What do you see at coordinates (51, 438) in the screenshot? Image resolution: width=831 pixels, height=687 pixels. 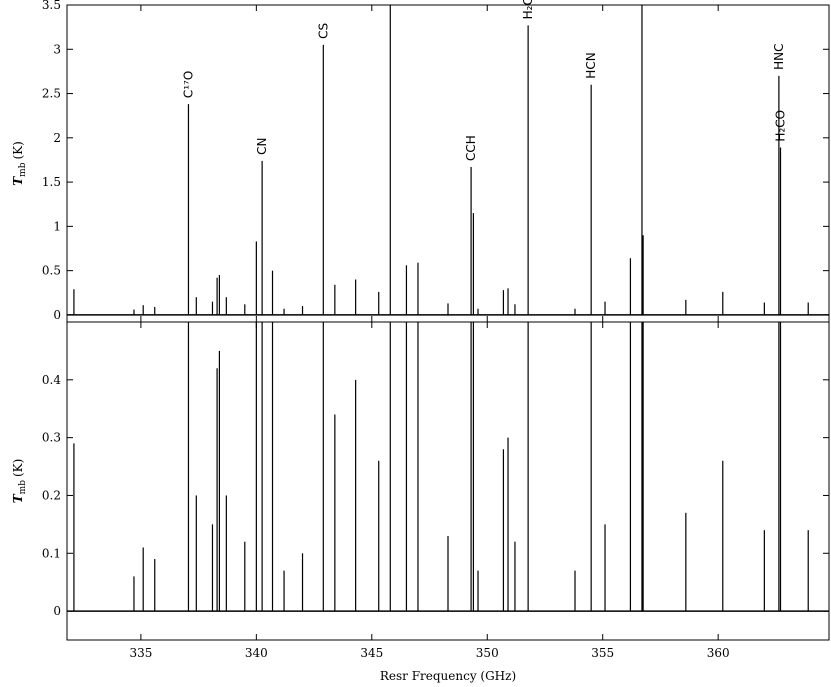 I see `y-tick-label: 0.3` at bounding box center [51, 438].